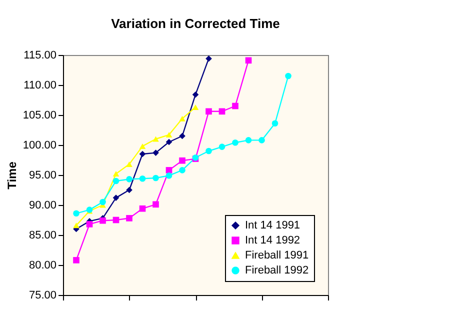 Image resolution: width=467 pixels, height=328 pixels. Describe the element at coordinates (11, 175) in the screenshot. I see `y-axis-title: Time` at that location.